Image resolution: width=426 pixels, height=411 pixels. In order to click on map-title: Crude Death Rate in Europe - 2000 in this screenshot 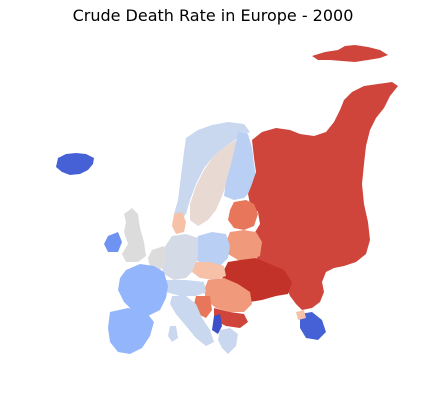, I will do `click(213, 15)`.